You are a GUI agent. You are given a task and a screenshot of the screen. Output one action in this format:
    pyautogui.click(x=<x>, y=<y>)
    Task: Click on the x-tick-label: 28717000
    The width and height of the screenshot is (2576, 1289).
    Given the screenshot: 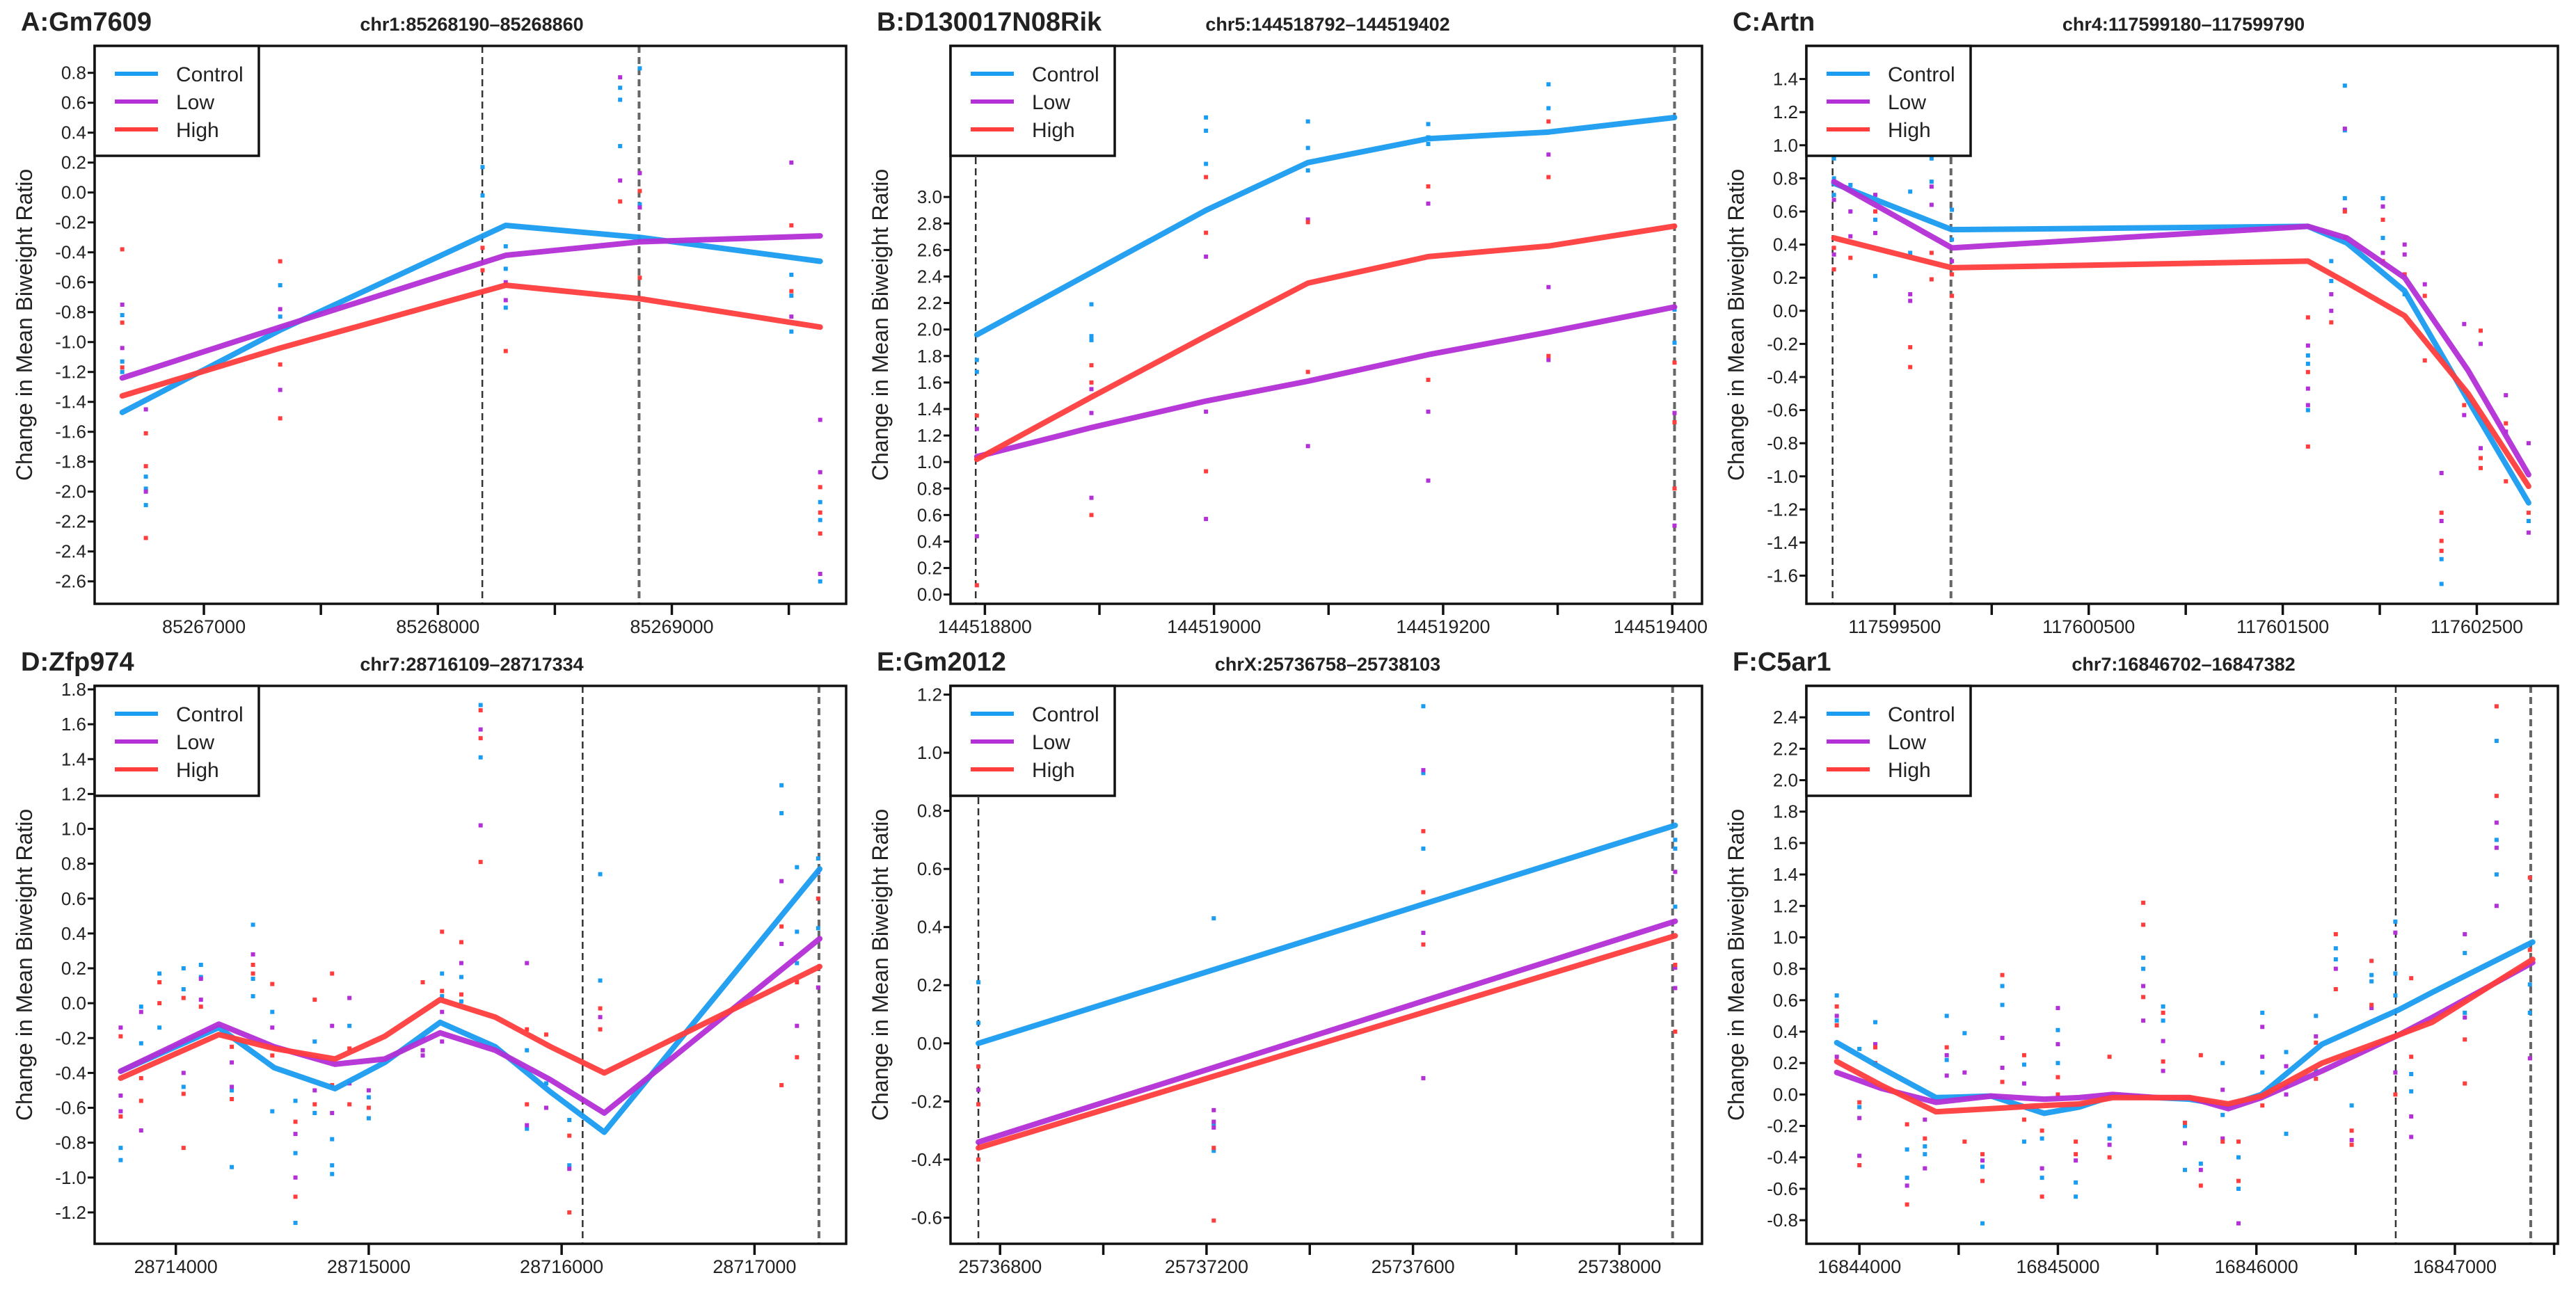 What is the action you would take?
    pyautogui.click(x=754, y=1266)
    